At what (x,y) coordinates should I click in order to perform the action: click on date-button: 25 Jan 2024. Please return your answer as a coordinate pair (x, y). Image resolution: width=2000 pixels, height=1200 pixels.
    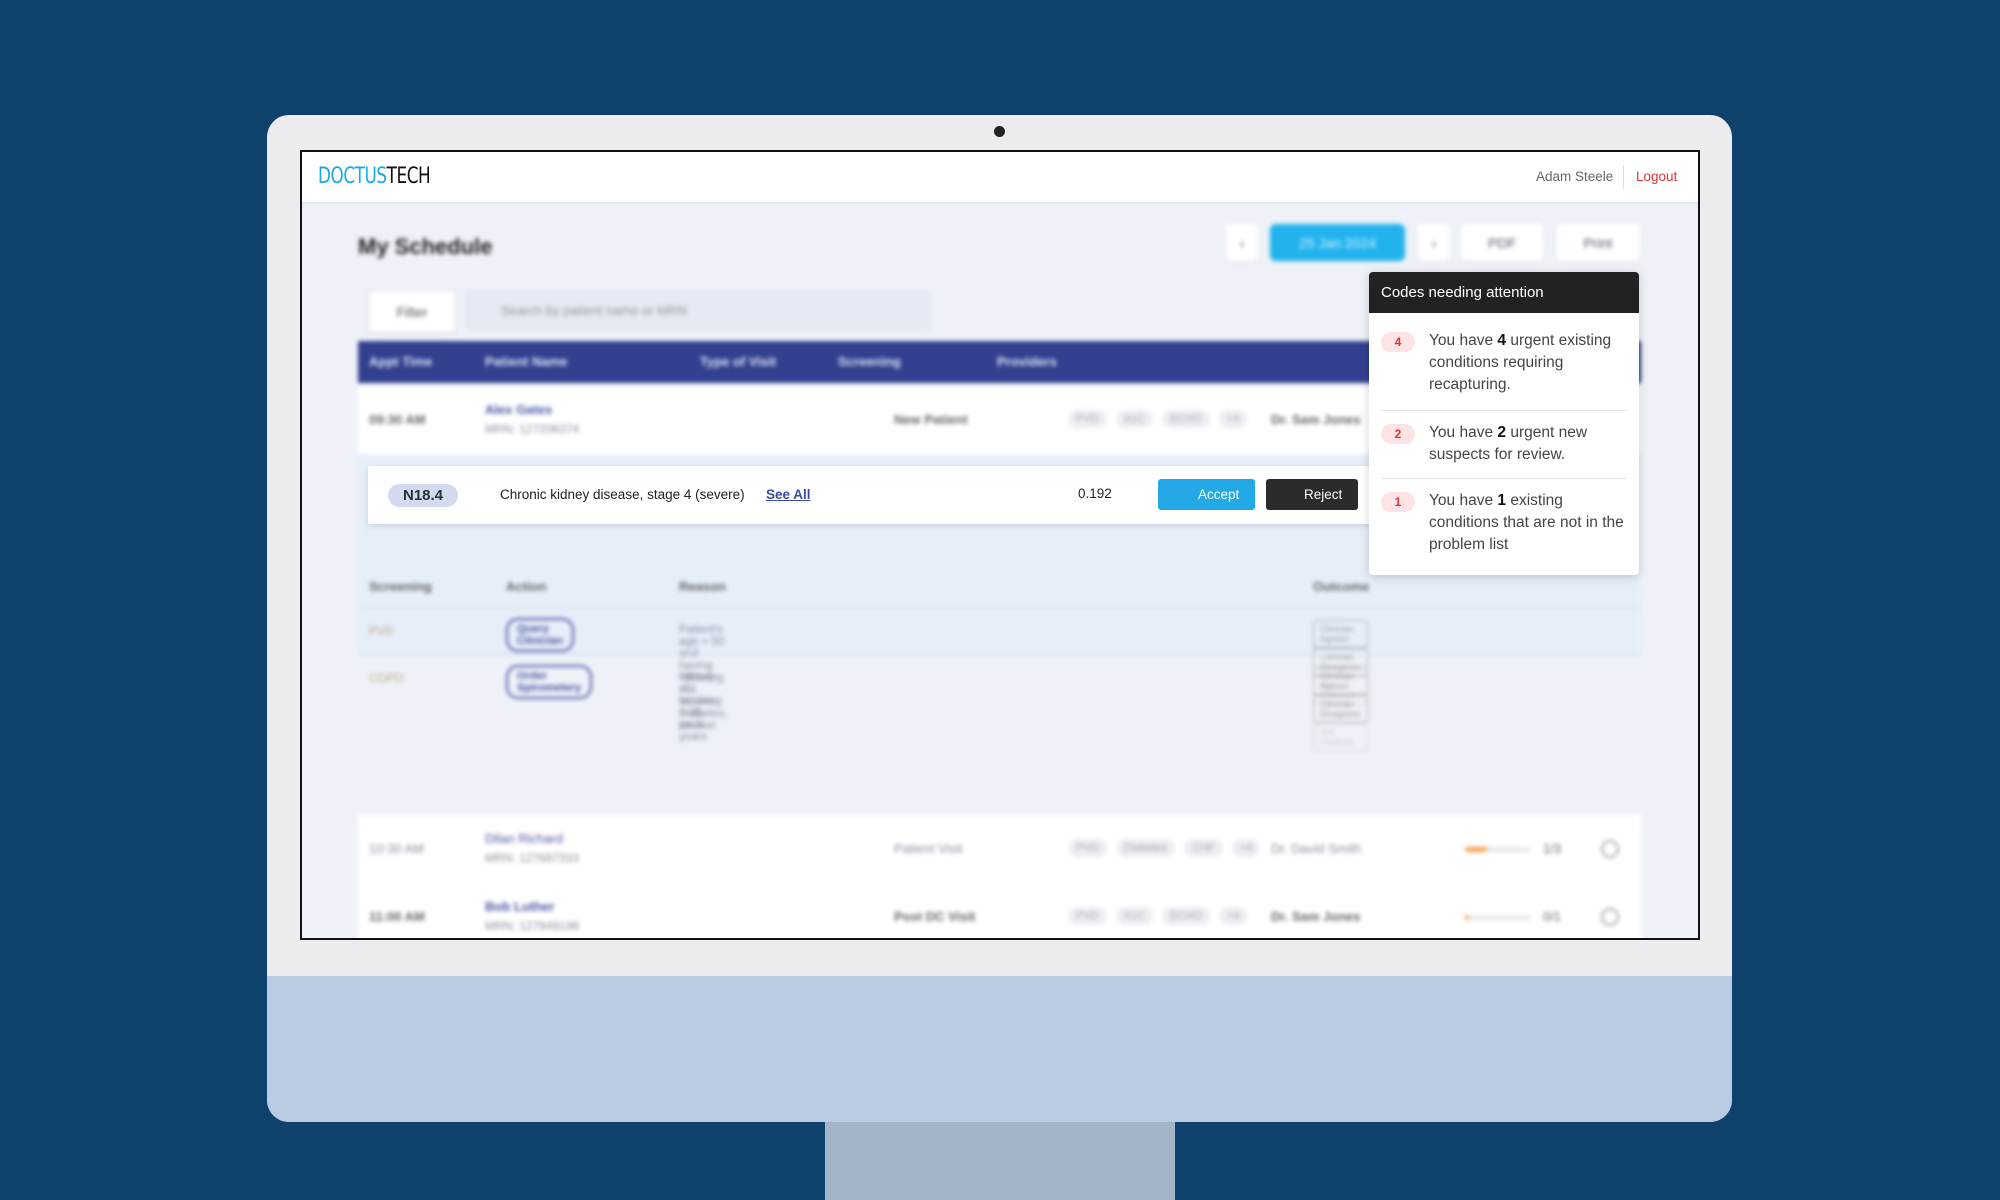
    Looking at the image, I should click on (1337, 242).